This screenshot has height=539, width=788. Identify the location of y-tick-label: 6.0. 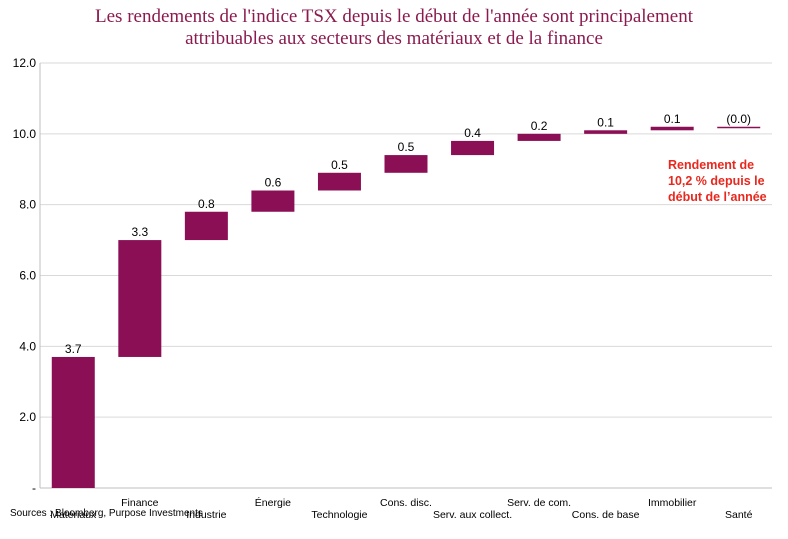
(27, 276).